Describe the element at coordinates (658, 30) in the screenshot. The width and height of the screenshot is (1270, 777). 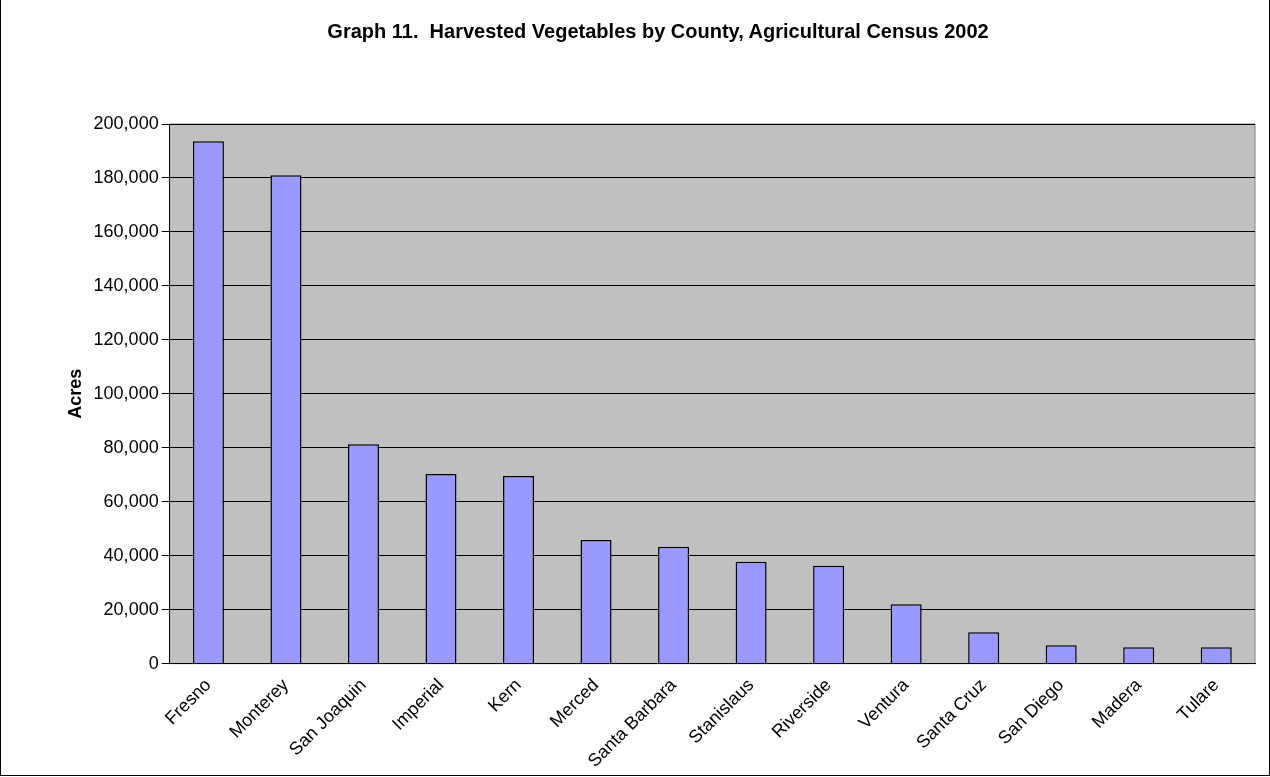
I see `chart-title: Graph 11. Harvested Vegetables by County, Agricultural Census 2002` at that location.